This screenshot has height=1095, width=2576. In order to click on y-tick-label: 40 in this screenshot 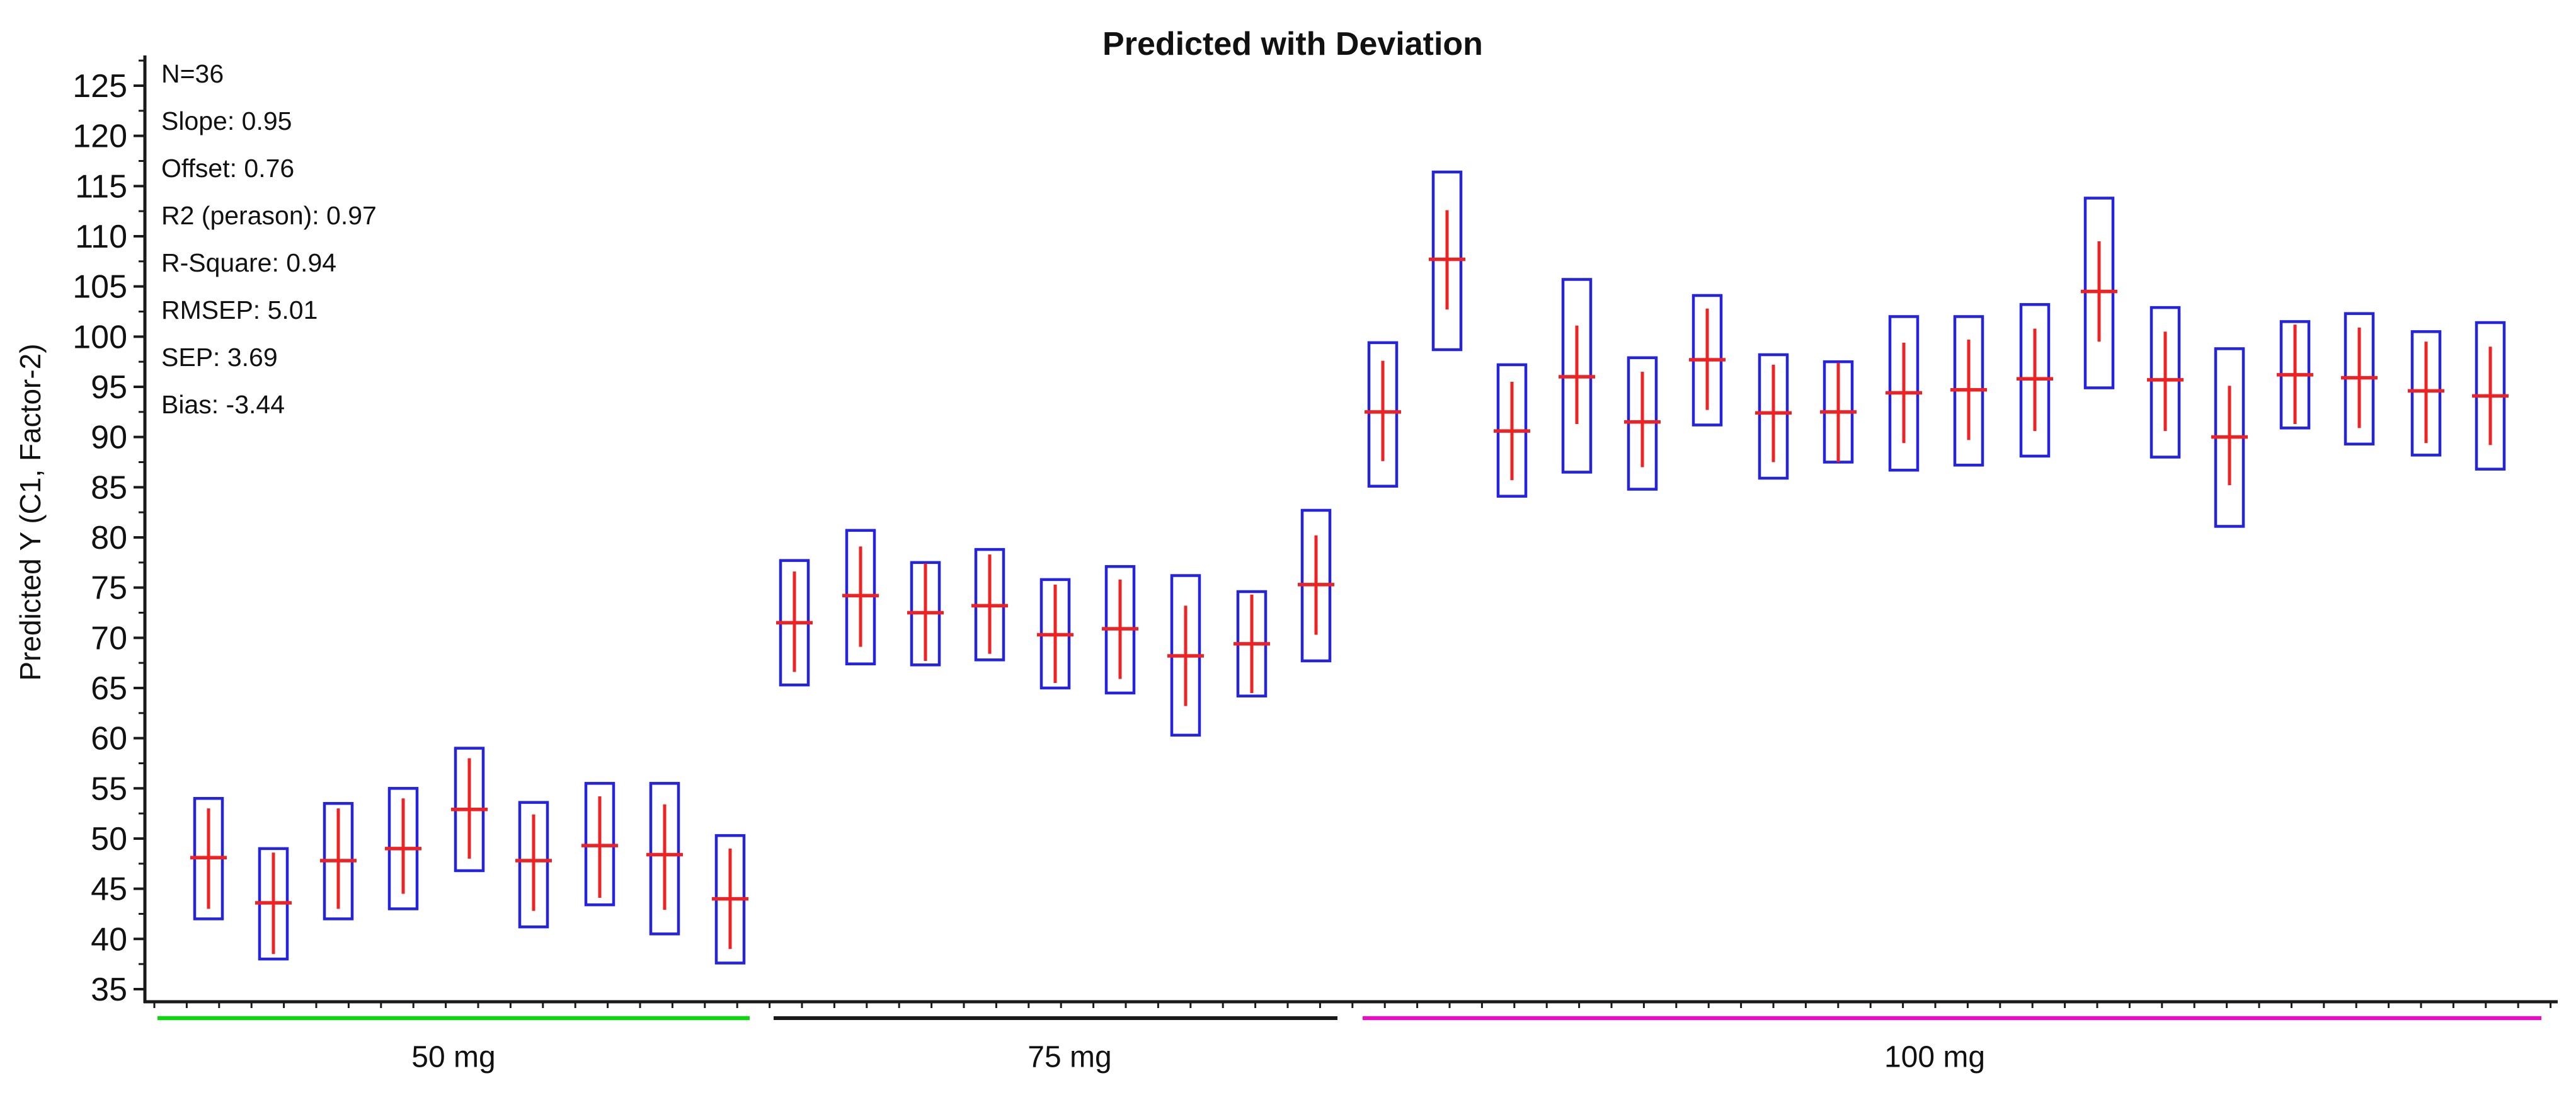, I will do `click(109, 939)`.